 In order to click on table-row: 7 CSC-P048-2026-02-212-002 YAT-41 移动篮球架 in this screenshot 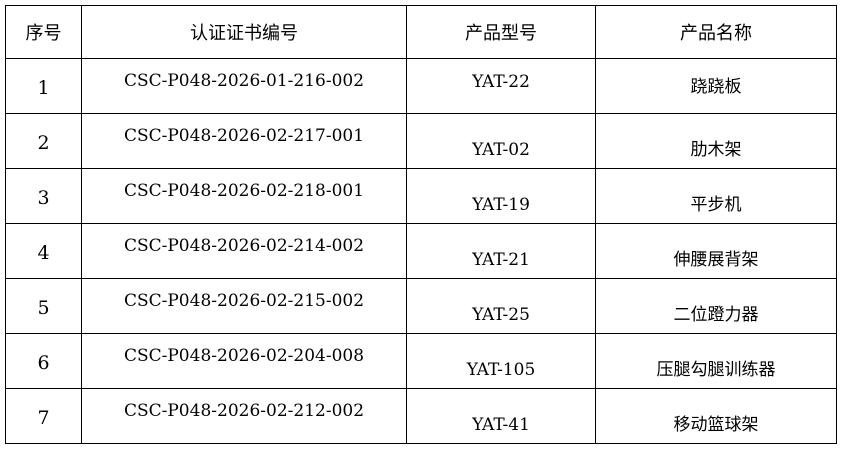, I will do `click(421, 416)`.